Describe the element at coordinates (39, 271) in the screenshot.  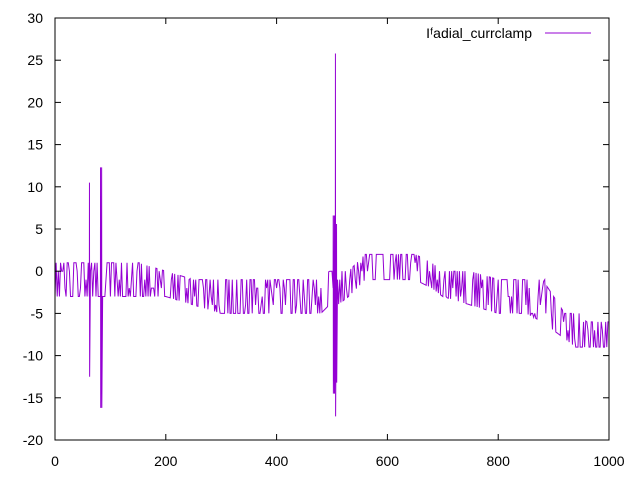
I see `y-tick-label: 0` at that location.